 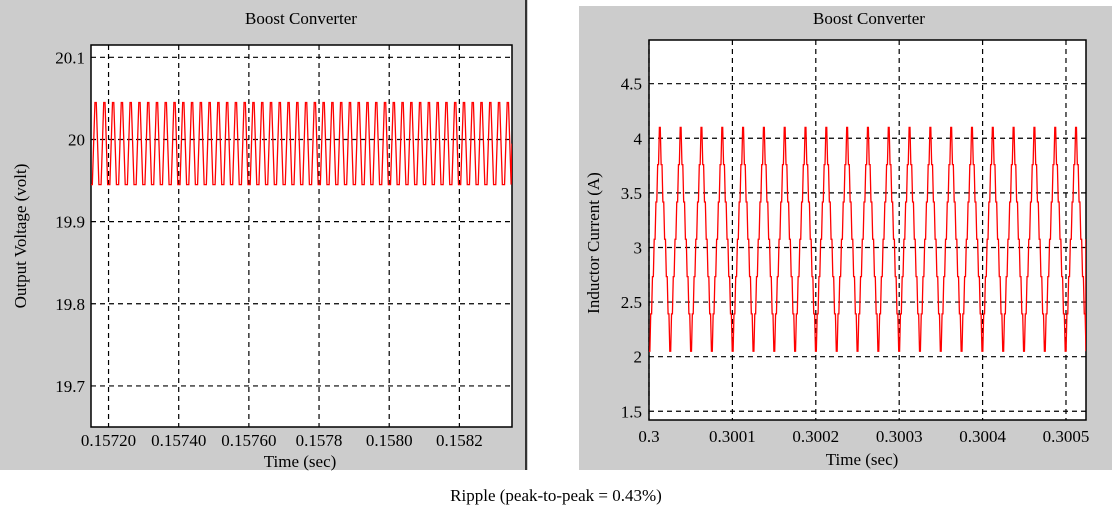 I want to click on y-tick-label: 3, so click(x=638, y=247).